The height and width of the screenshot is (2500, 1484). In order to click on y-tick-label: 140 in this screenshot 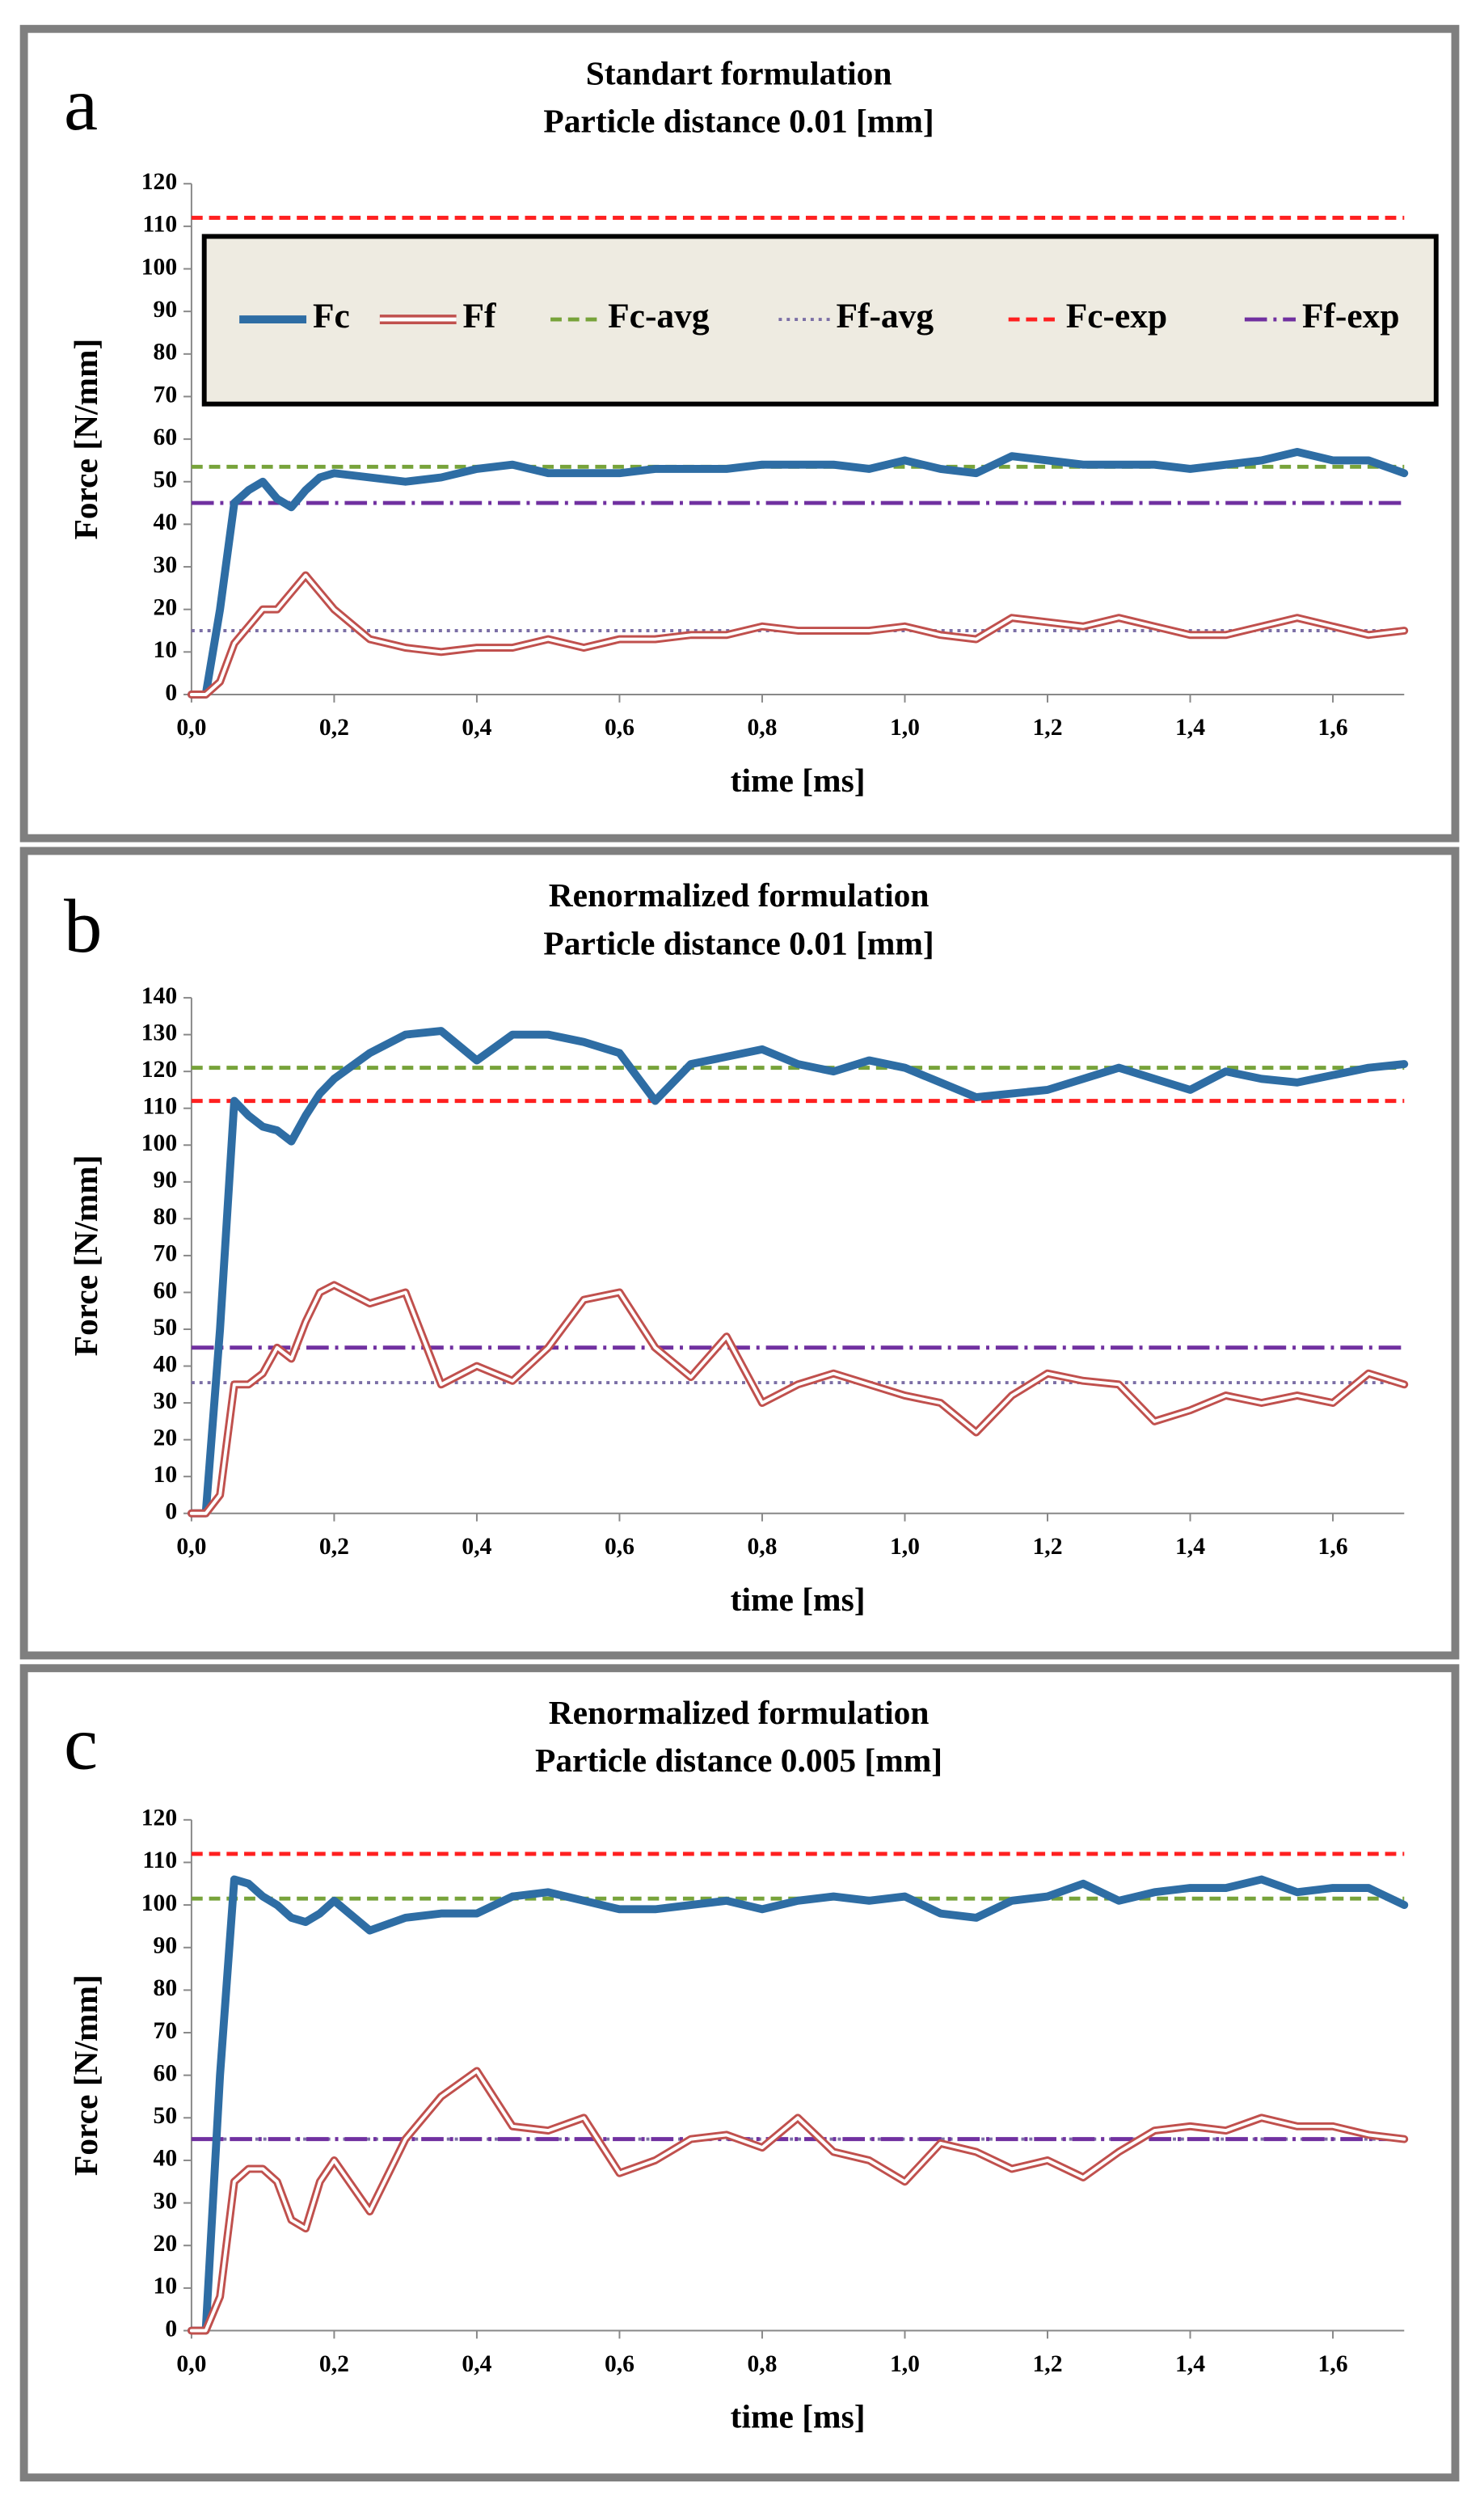, I will do `click(159, 996)`.